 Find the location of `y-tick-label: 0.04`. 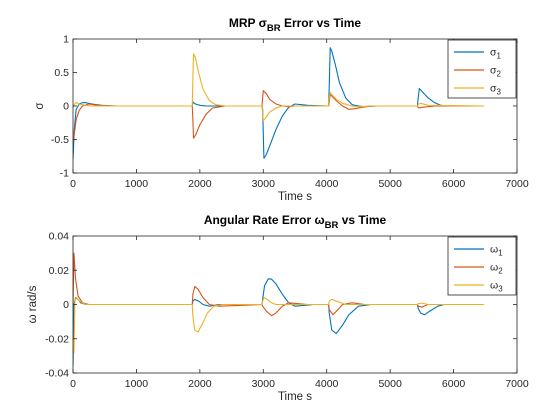

y-tick-label: 0.04 is located at coordinates (59, 237).